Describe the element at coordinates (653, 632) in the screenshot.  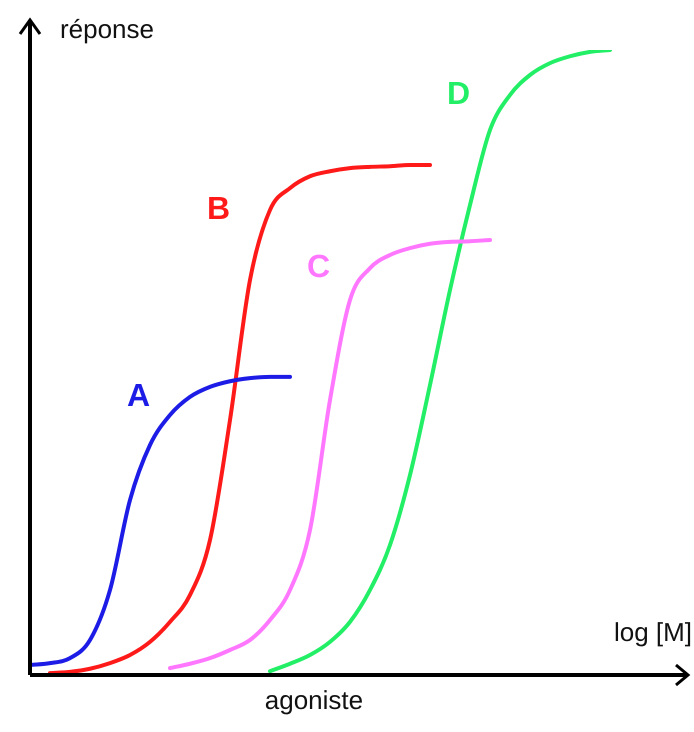
I see `x-axis-title: log [M]` at that location.